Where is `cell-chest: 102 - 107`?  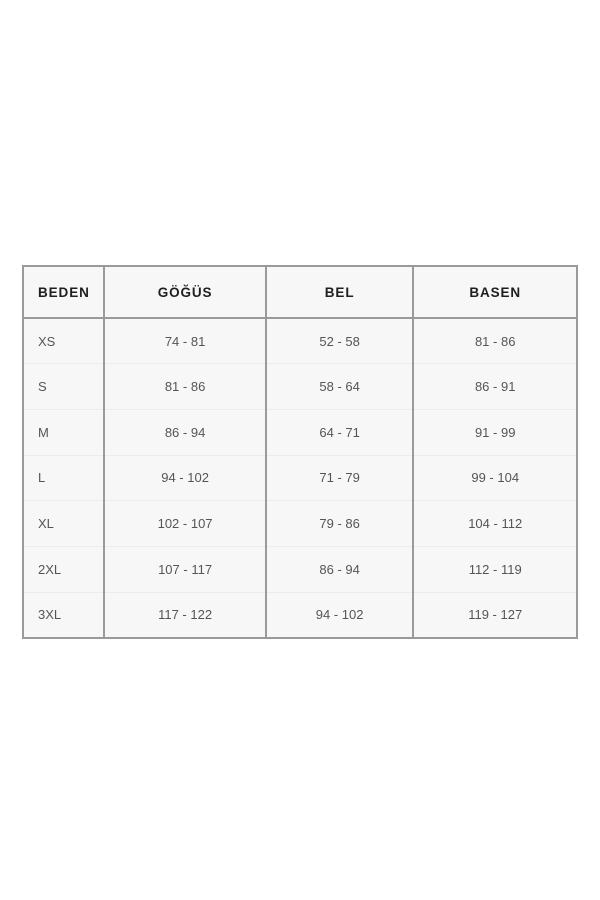 cell-chest: 102 - 107 is located at coordinates (185, 523).